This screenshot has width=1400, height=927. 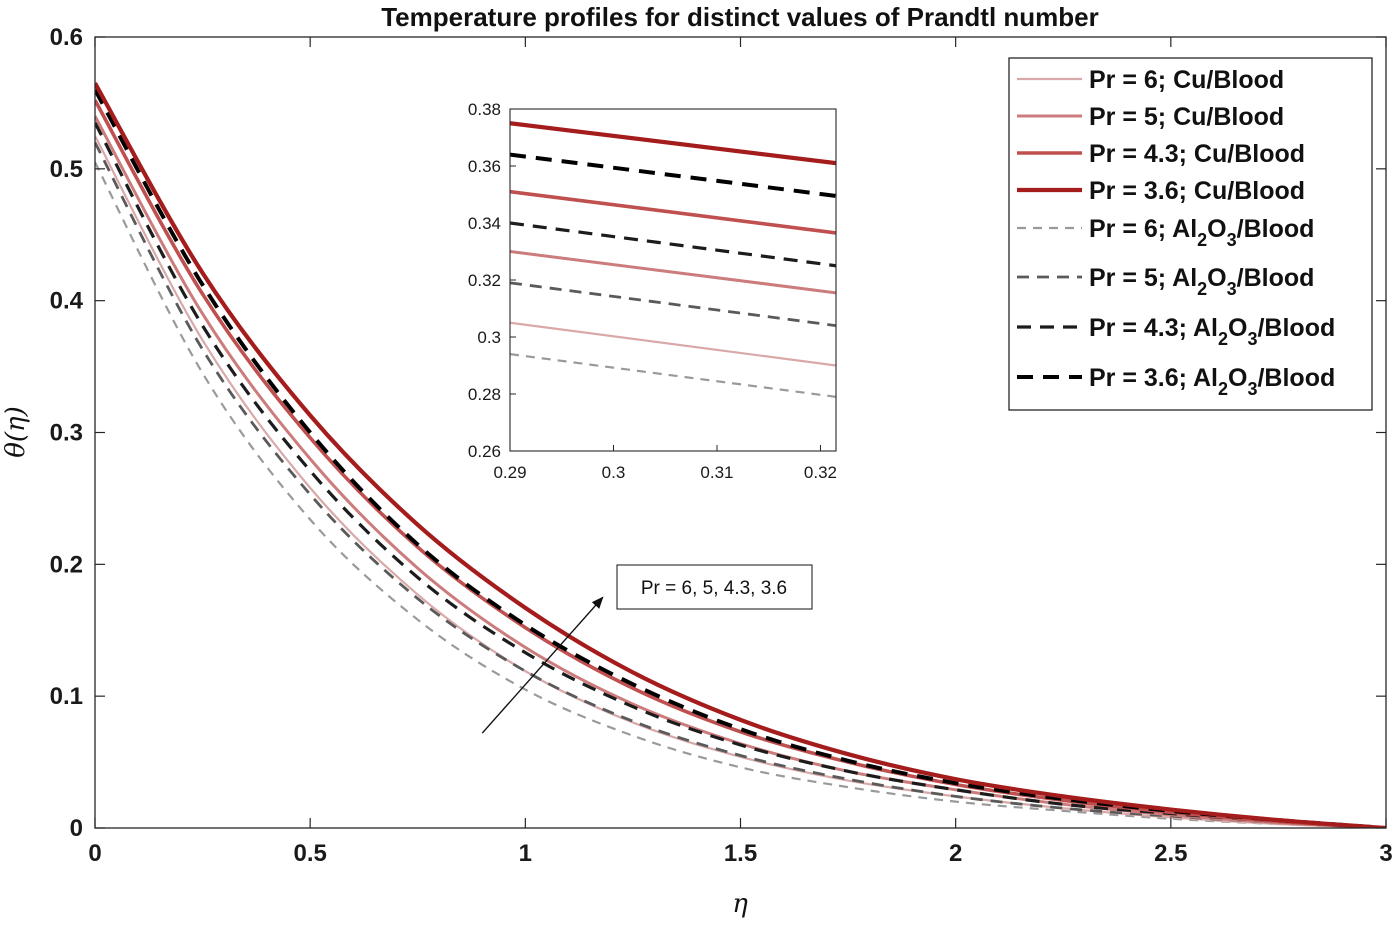 I want to click on y-tick-label: 0.3, so click(x=66, y=433).